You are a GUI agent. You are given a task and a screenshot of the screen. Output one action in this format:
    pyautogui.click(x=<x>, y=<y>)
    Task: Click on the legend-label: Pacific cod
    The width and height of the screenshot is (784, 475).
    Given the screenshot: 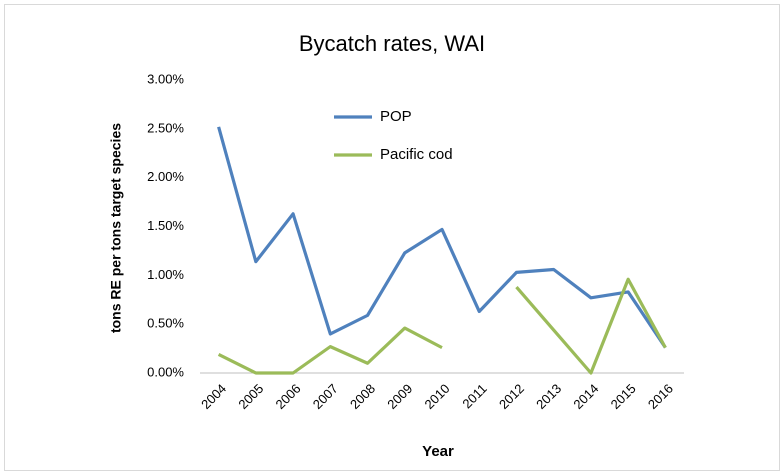 What is the action you would take?
    pyautogui.click(x=416, y=154)
    